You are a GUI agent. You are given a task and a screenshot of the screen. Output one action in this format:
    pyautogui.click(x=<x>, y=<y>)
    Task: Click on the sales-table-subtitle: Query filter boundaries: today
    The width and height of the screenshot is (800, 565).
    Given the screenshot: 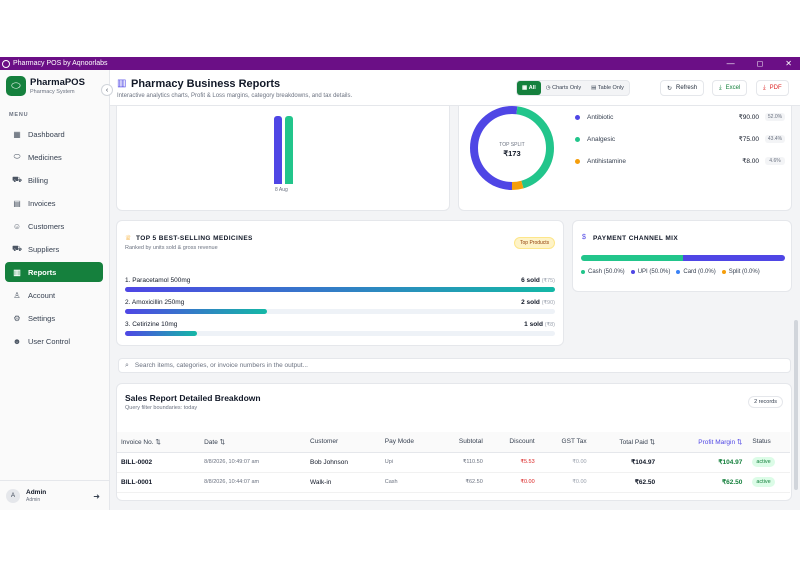 What is the action you would take?
    pyautogui.click(x=161, y=408)
    